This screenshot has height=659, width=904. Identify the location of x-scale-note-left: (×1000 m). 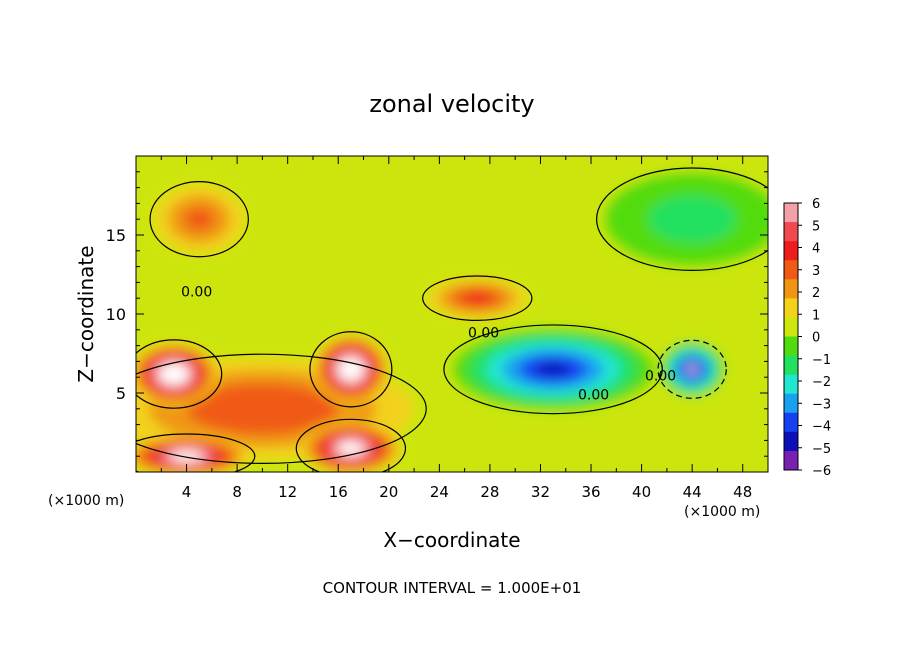
(86, 501).